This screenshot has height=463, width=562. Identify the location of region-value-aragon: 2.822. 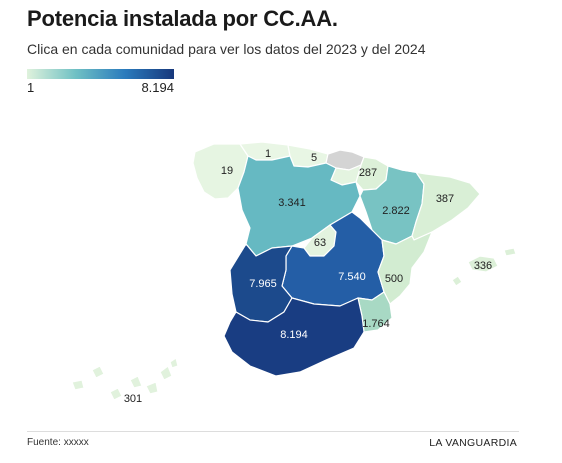
(396, 211).